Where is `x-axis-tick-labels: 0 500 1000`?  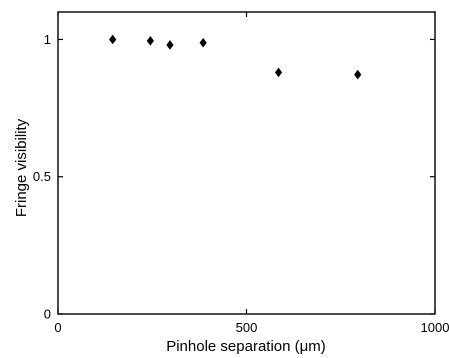 x-axis-tick-labels: 0 500 1000 is located at coordinates (251, 327).